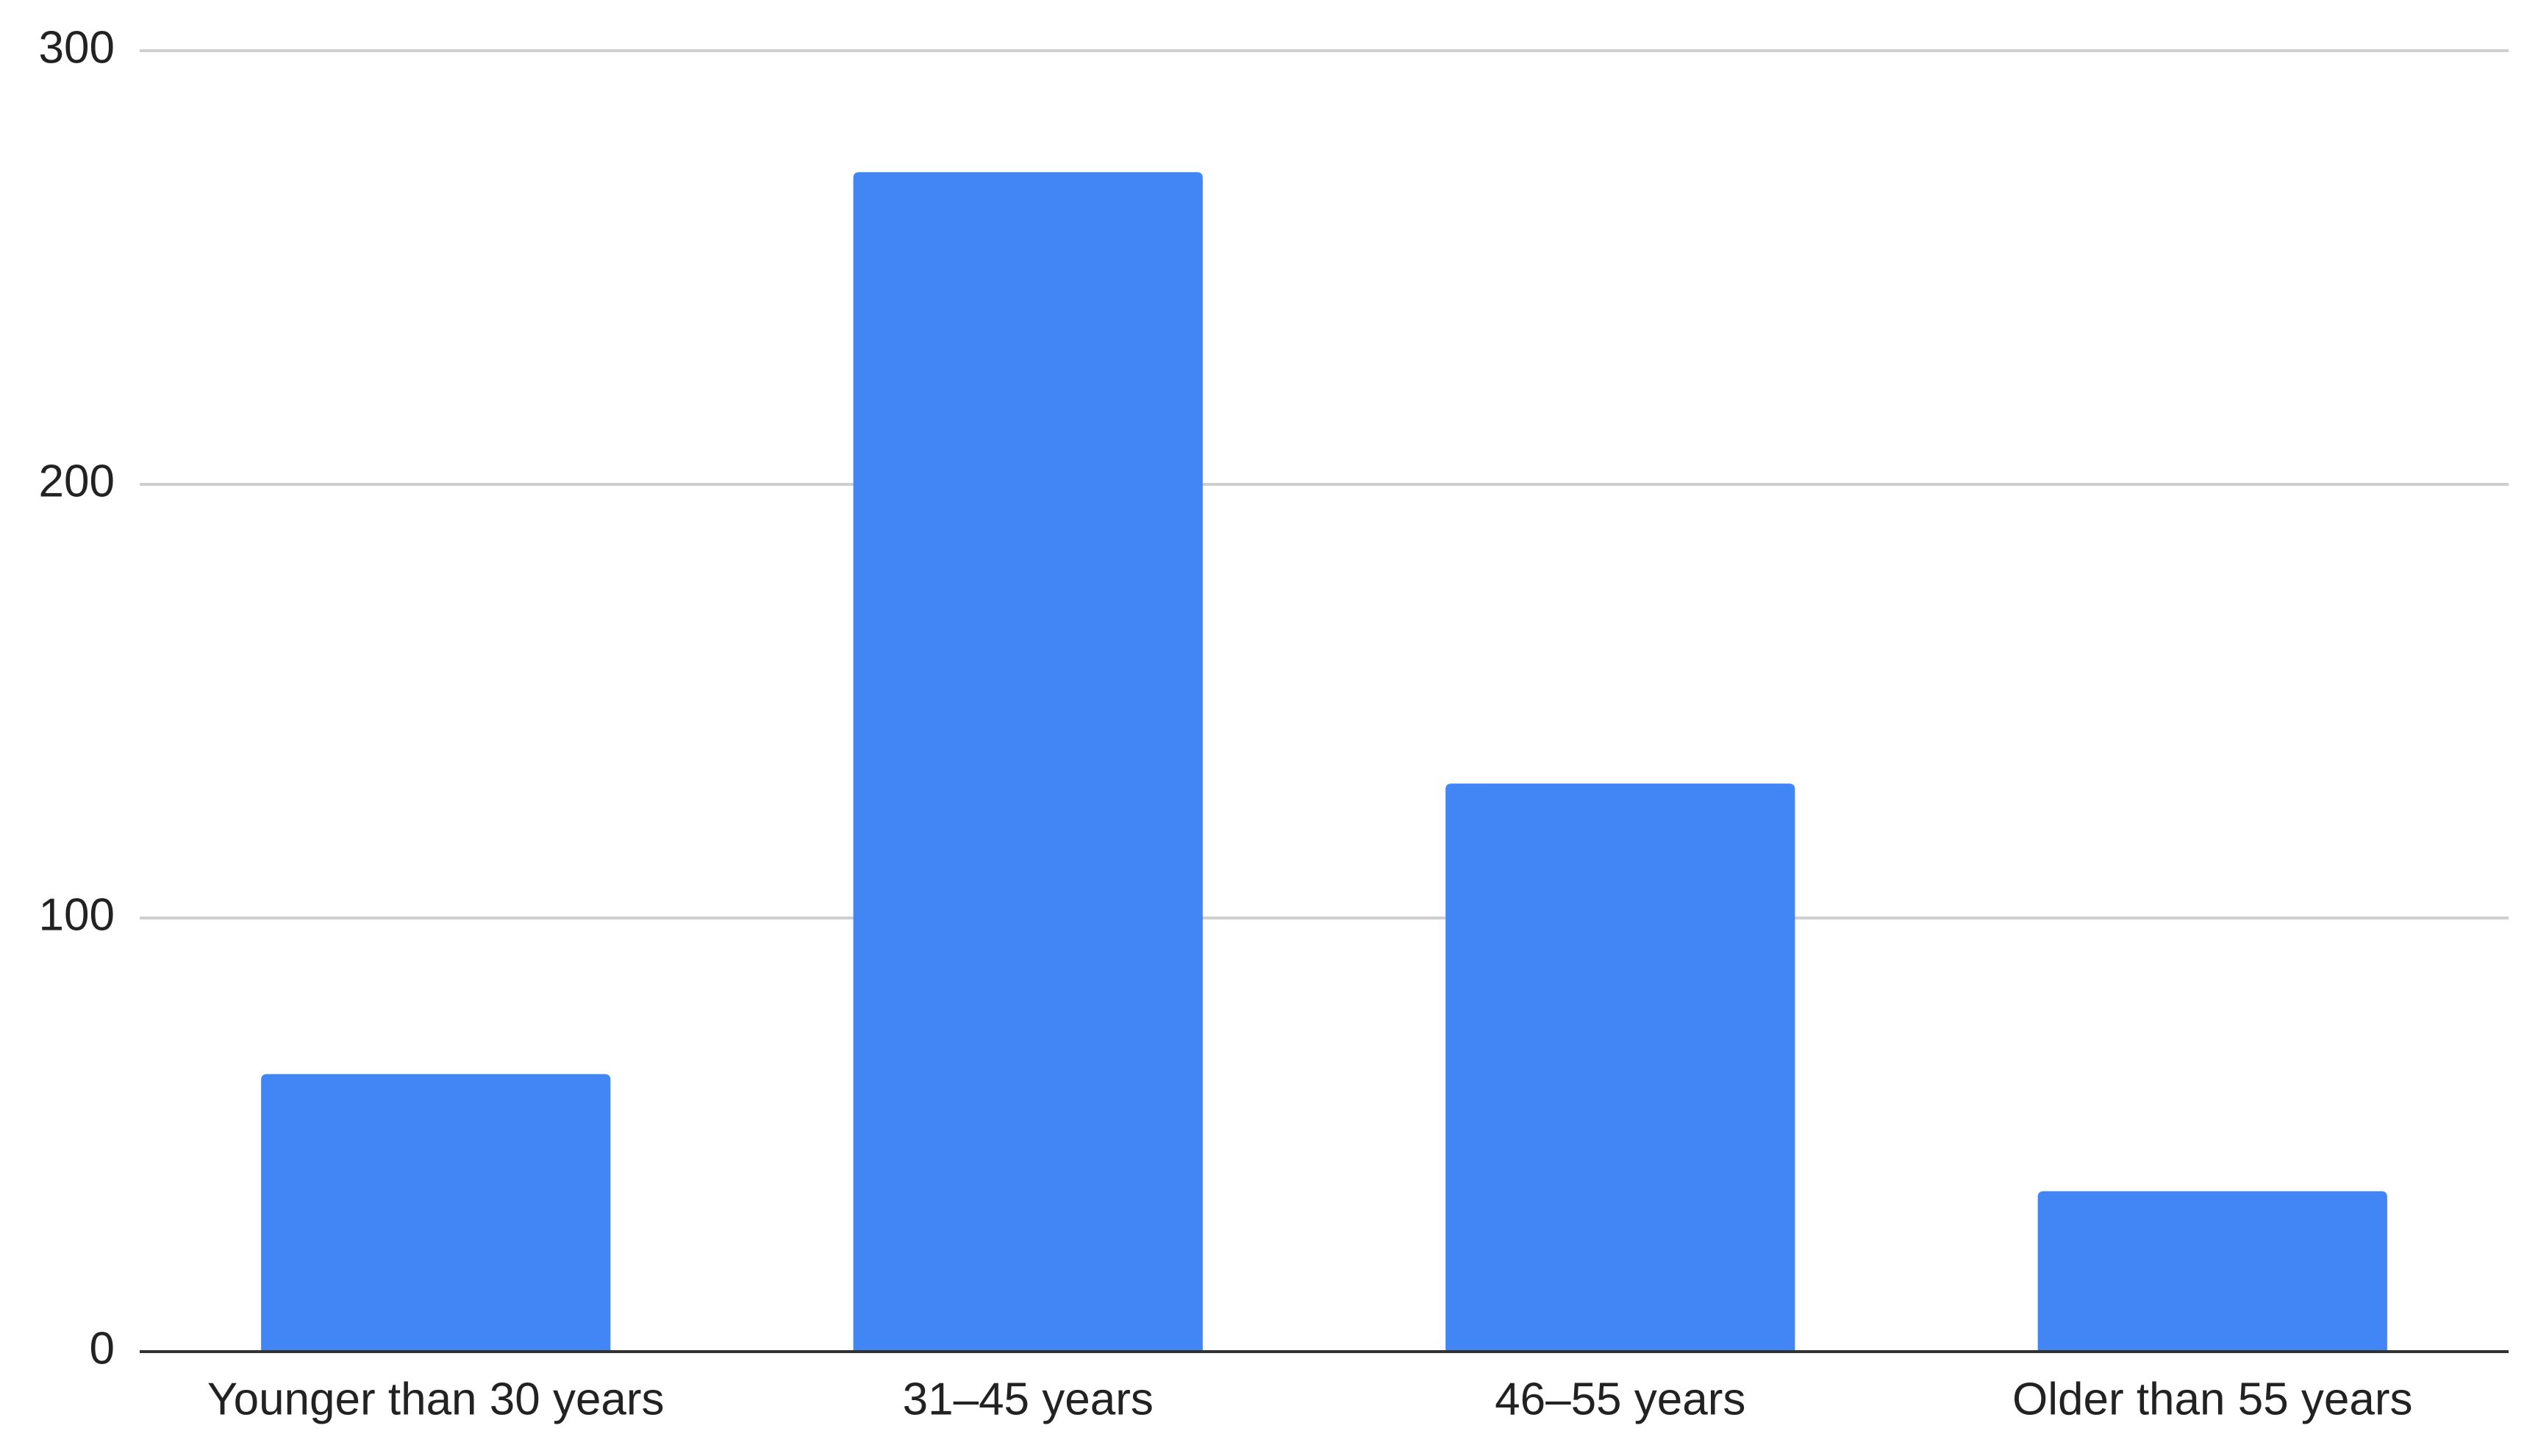 The height and width of the screenshot is (1456, 2538). Describe the element at coordinates (77, 481) in the screenshot. I see `y-tick-label: 200` at that location.